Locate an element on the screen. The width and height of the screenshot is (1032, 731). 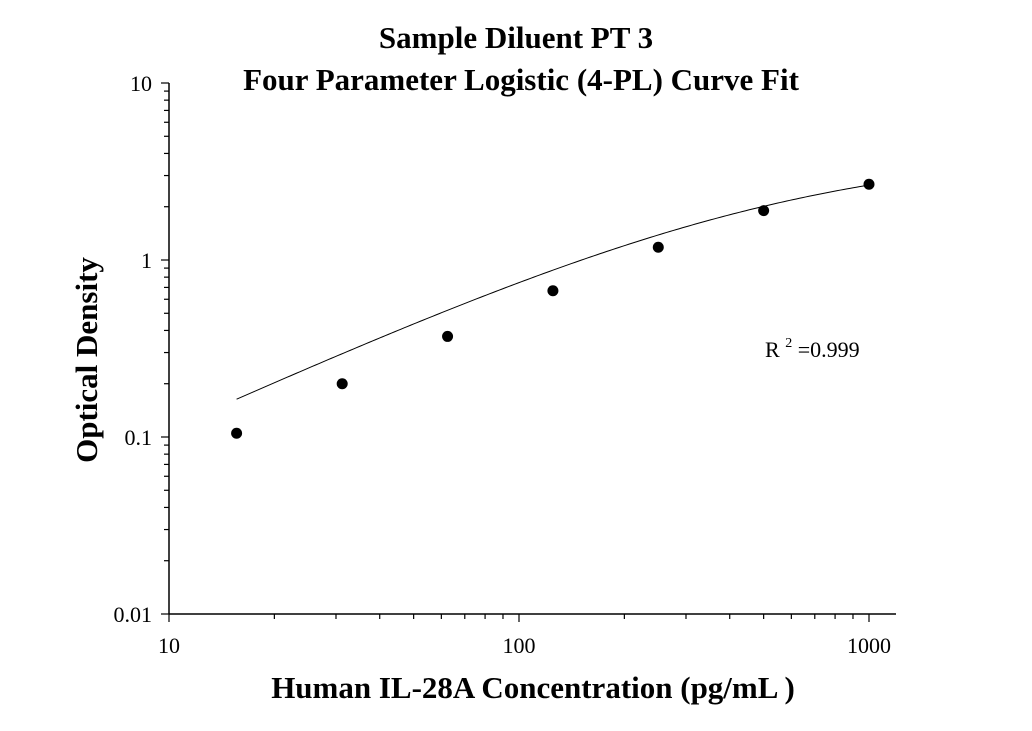
y-tick-label: 1 is located at coordinates (146, 260).